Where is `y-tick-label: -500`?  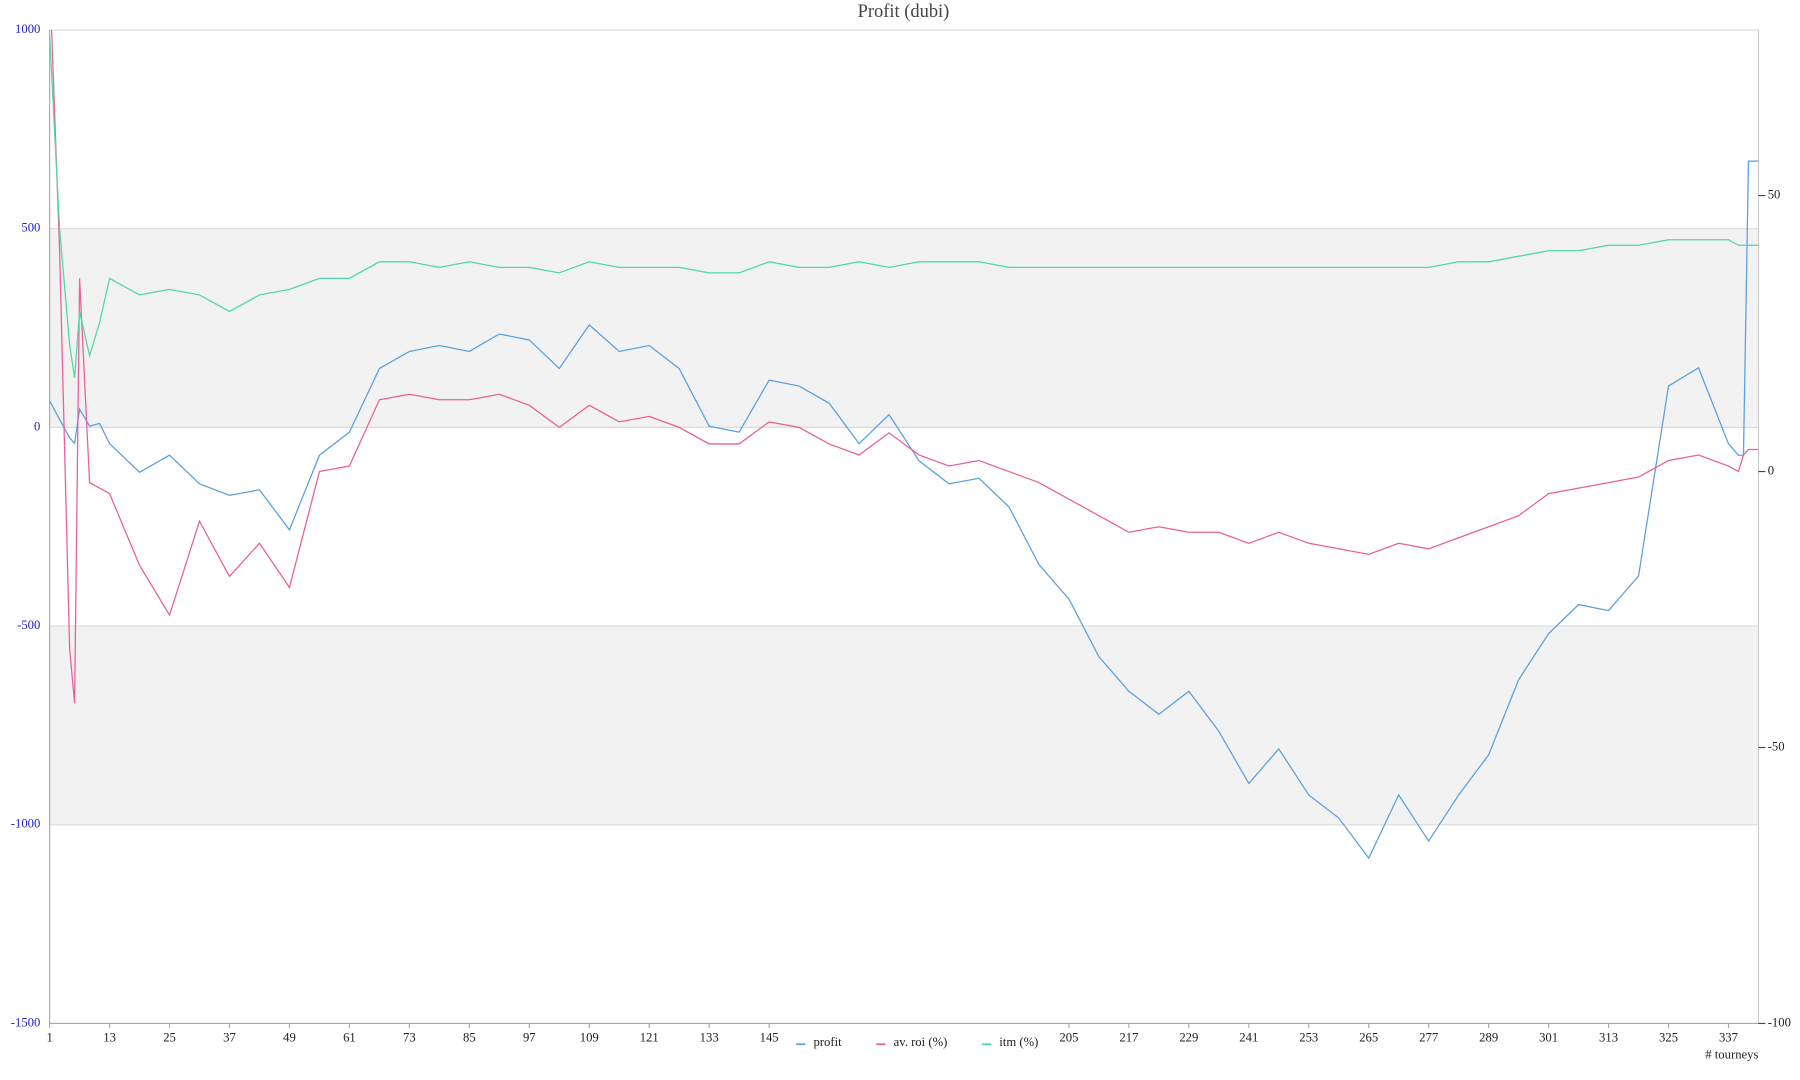
y-tick-label: -500 is located at coordinates (28, 625).